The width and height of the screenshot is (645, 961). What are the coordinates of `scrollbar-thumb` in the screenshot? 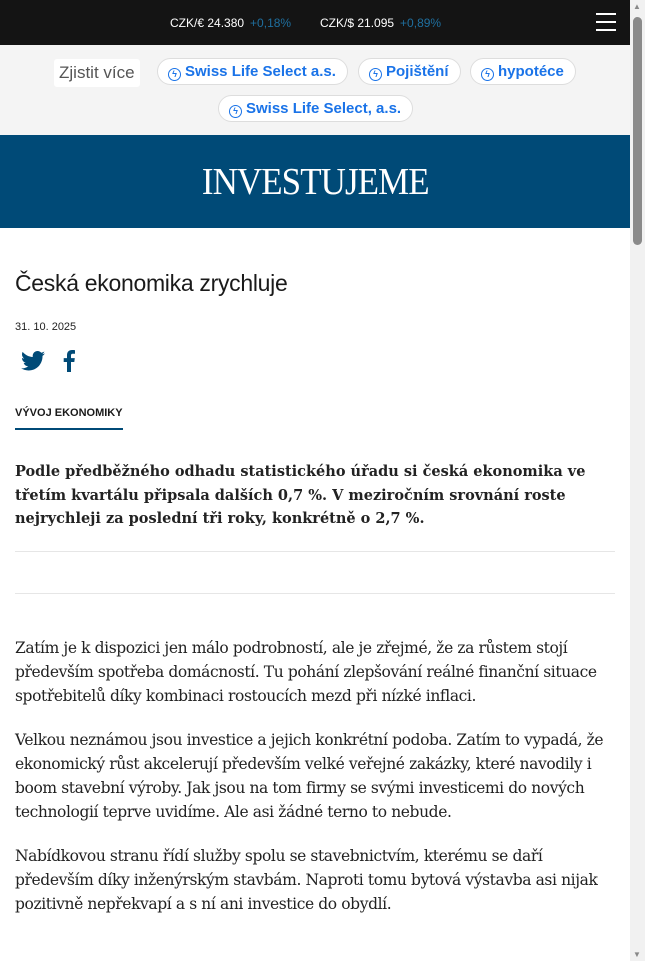 It's located at (637, 131).